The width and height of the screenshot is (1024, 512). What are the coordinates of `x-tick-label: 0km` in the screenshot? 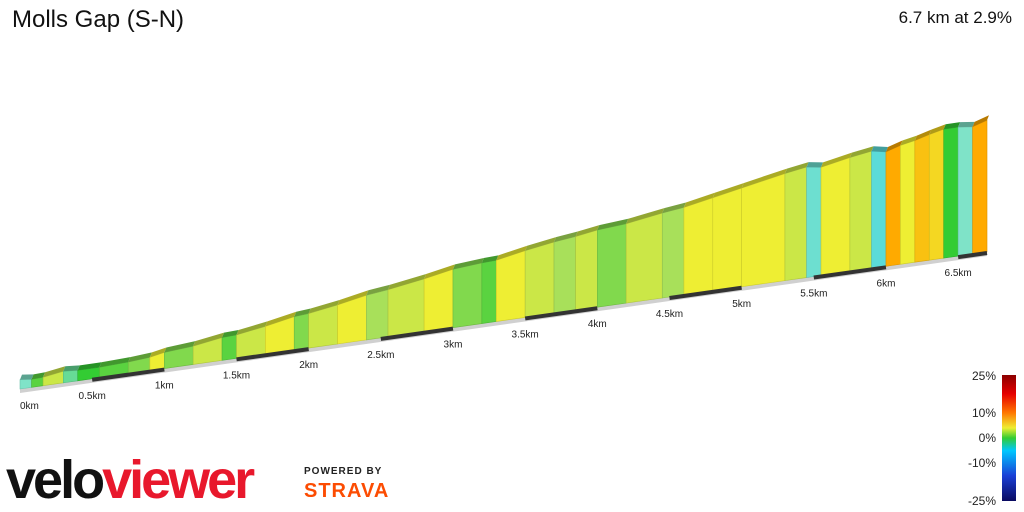 It's located at (29, 406).